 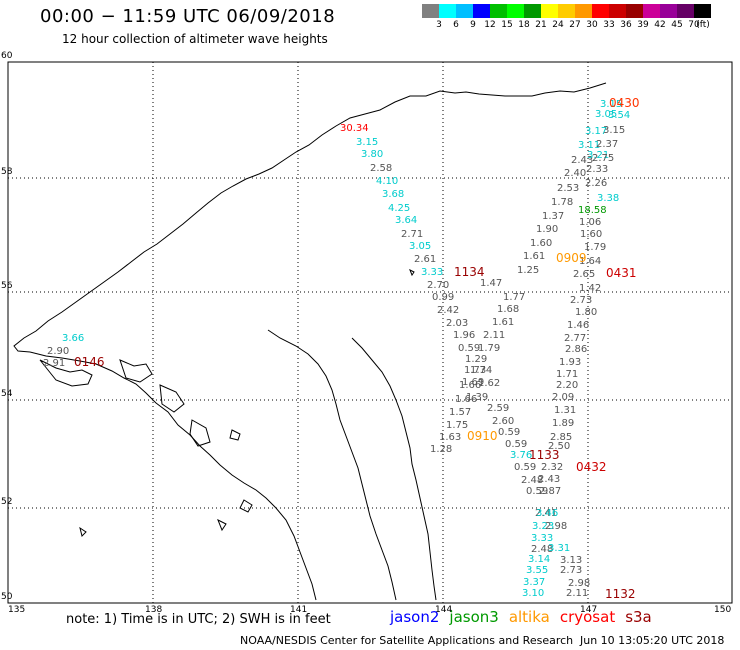 What do you see at coordinates (552, 467) in the screenshot?
I see `wave-height-value: 2.32` at bounding box center [552, 467].